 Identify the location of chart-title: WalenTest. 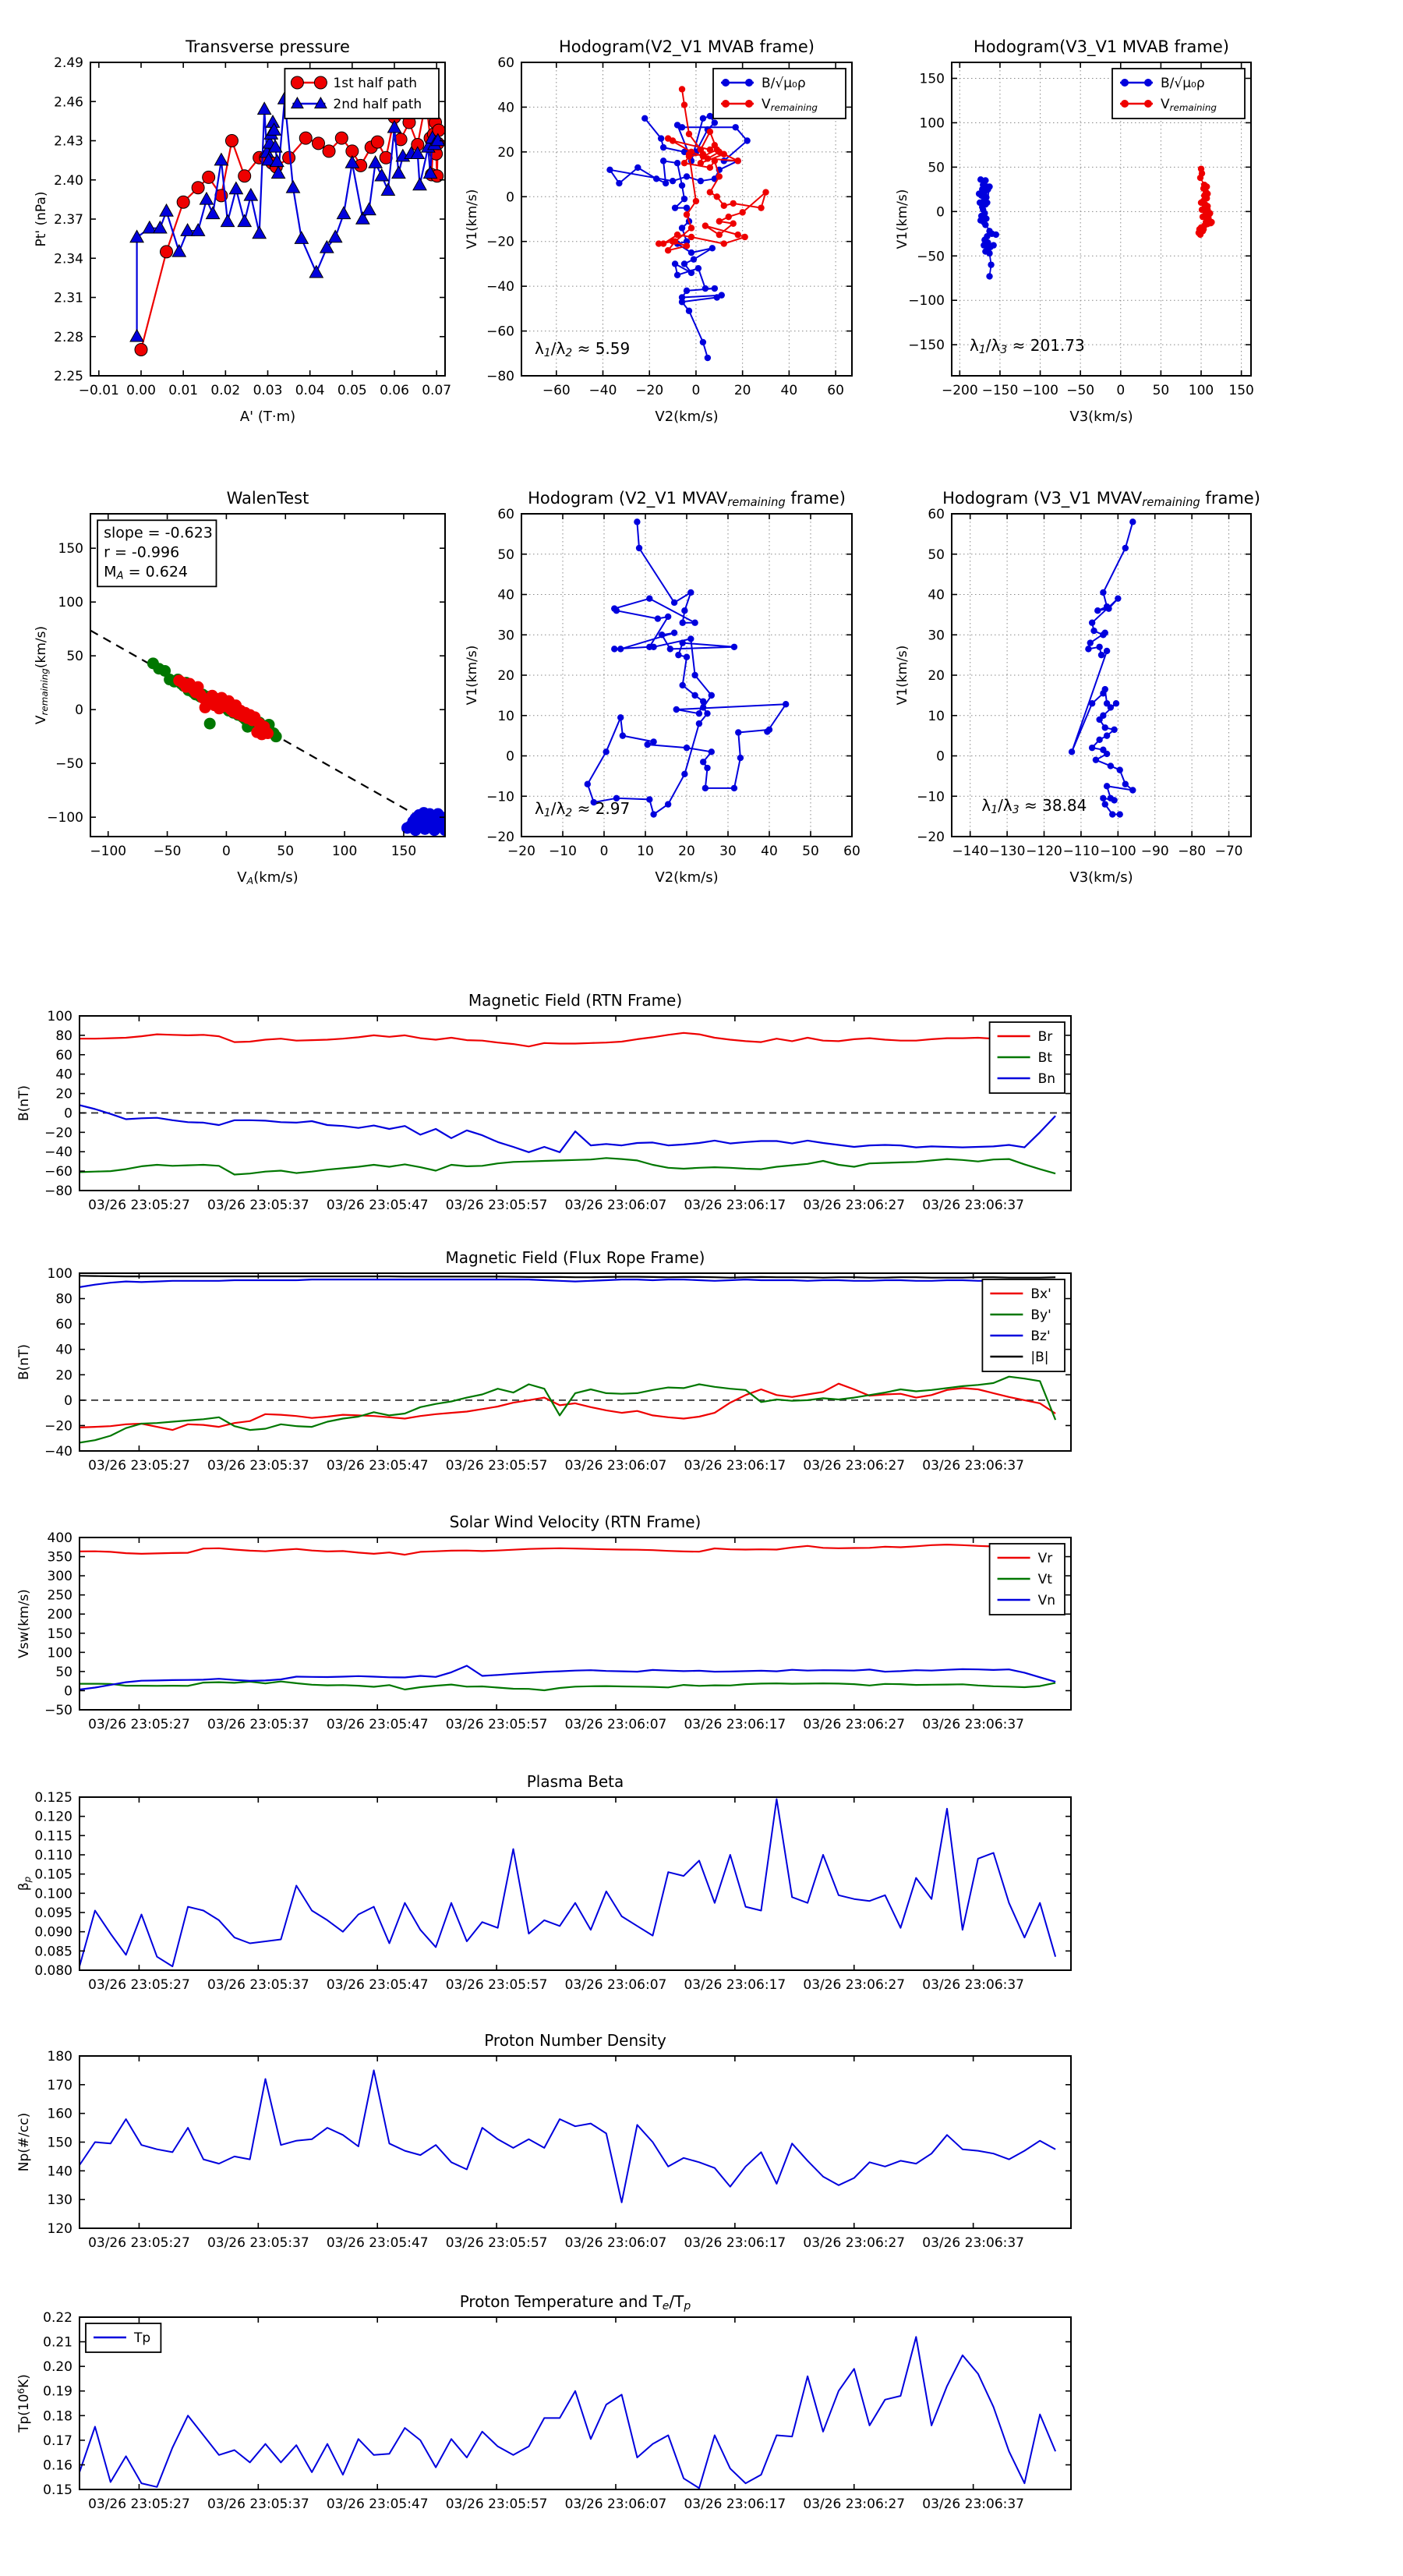
(268, 498).